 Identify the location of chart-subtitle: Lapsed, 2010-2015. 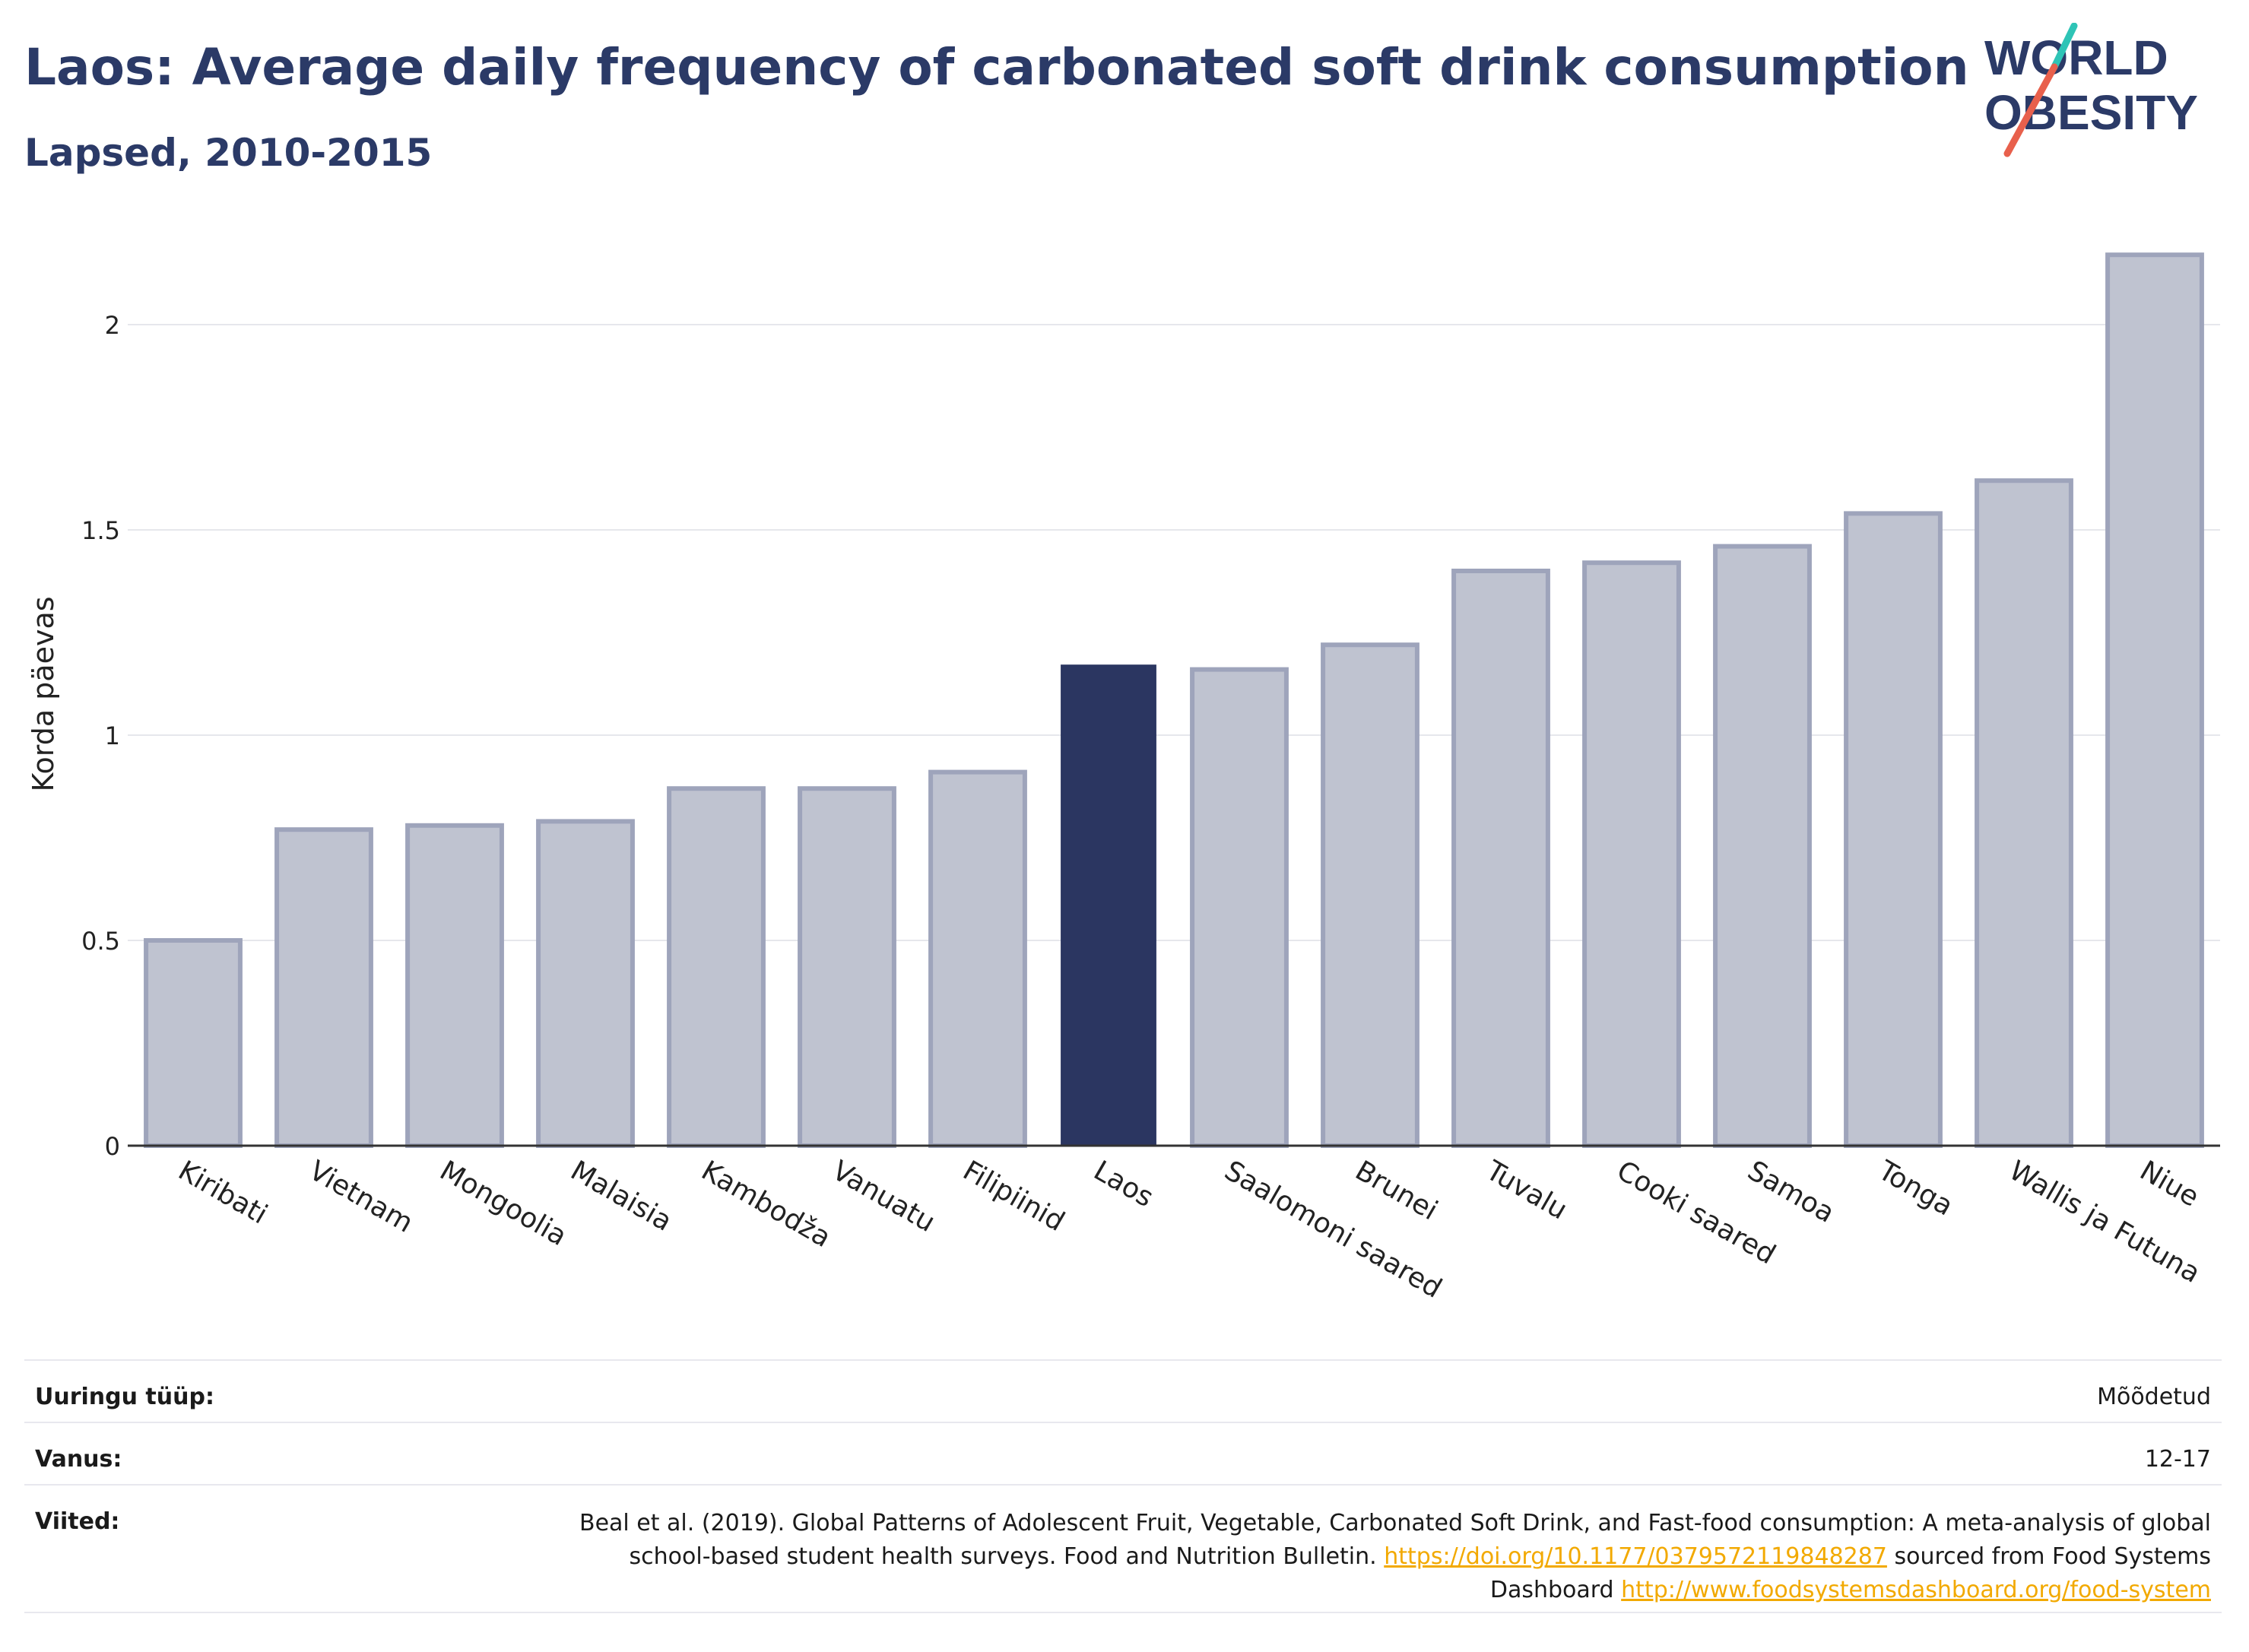
(229, 153).